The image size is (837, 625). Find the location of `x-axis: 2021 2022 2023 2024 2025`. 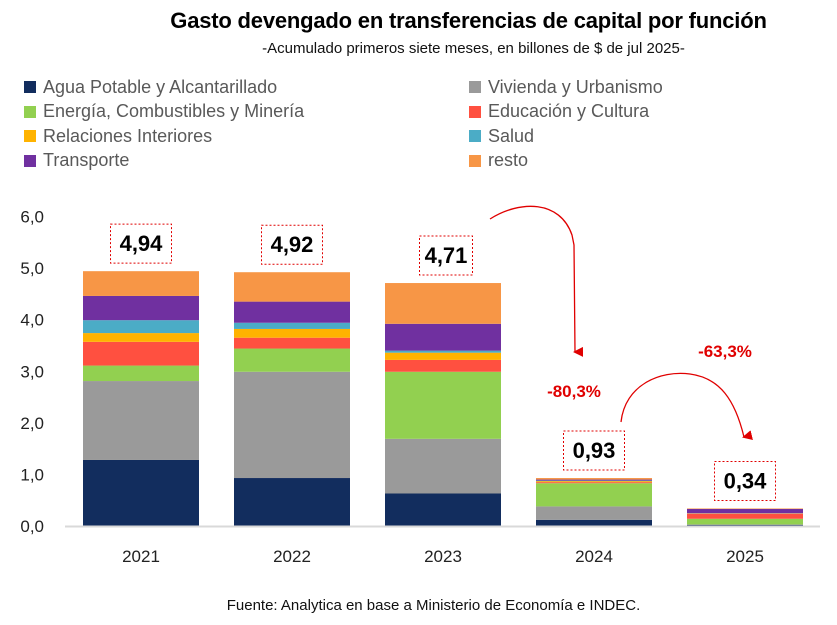

x-axis: 2021 2022 2023 2024 2025 is located at coordinates (443, 556).